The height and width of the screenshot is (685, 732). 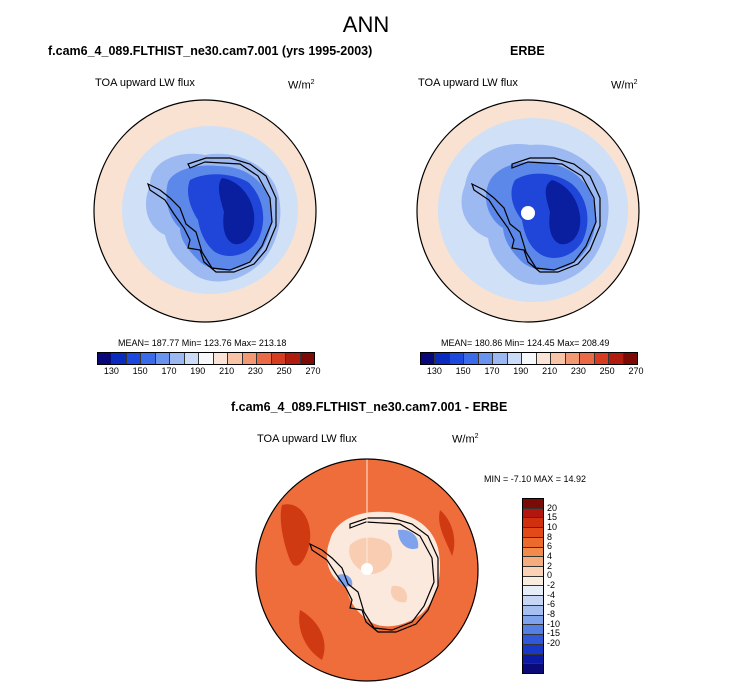 What do you see at coordinates (562, 585) in the screenshot?
I see `colorbar-diff-ticks: 20 15 10 8 6 4 2 0 -2 -4 -6 -8 -10 -15 -20` at bounding box center [562, 585].